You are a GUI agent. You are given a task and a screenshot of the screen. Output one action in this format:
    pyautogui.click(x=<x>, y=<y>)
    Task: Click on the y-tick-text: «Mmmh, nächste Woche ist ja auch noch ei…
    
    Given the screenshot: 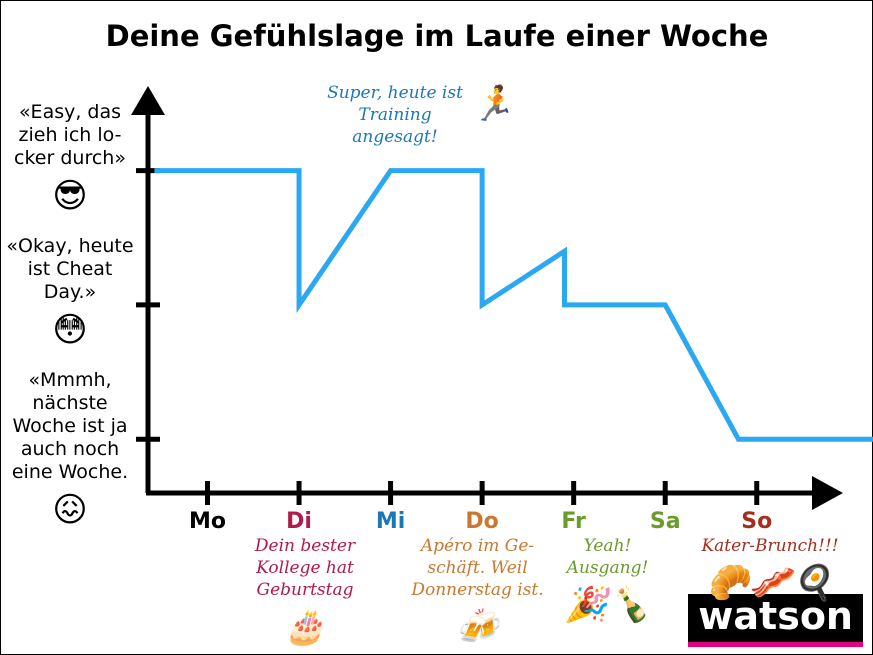 What is the action you would take?
    pyautogui.click(x=70, y=426)
    